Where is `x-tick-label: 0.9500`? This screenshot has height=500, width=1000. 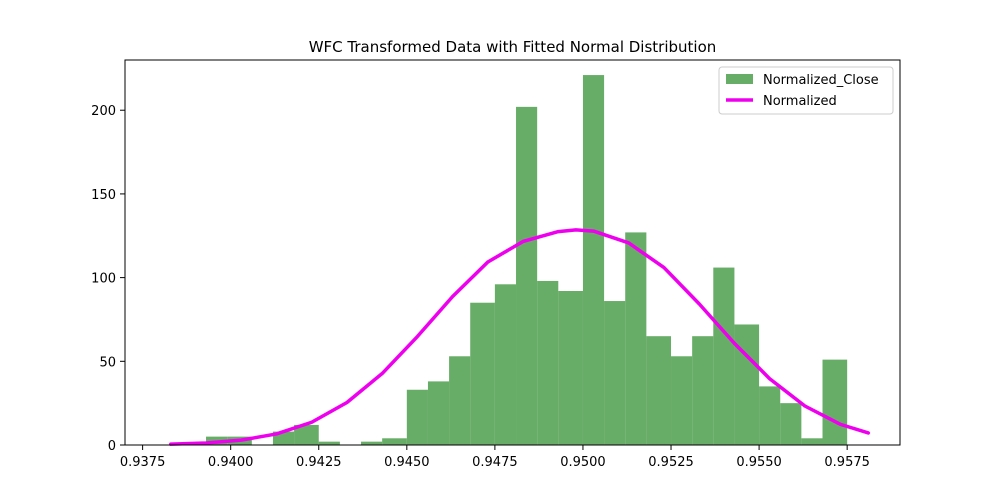 x-tick-label: 0.9500 is located at coordinates (583, 462).